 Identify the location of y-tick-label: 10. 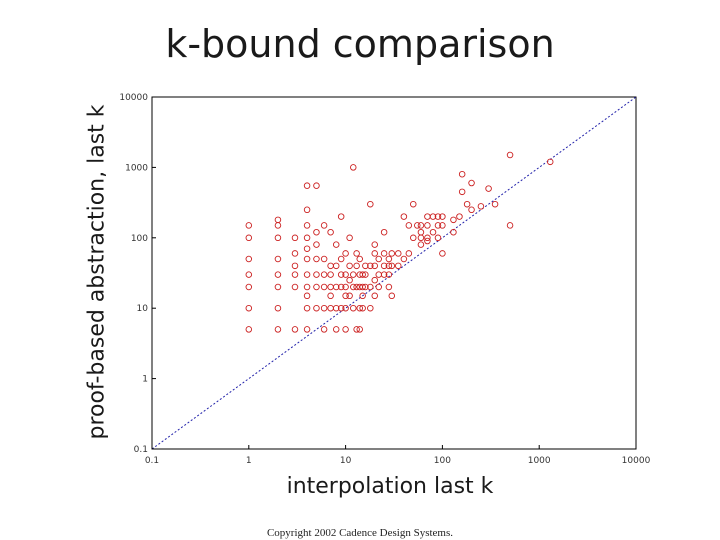
(143, 309).